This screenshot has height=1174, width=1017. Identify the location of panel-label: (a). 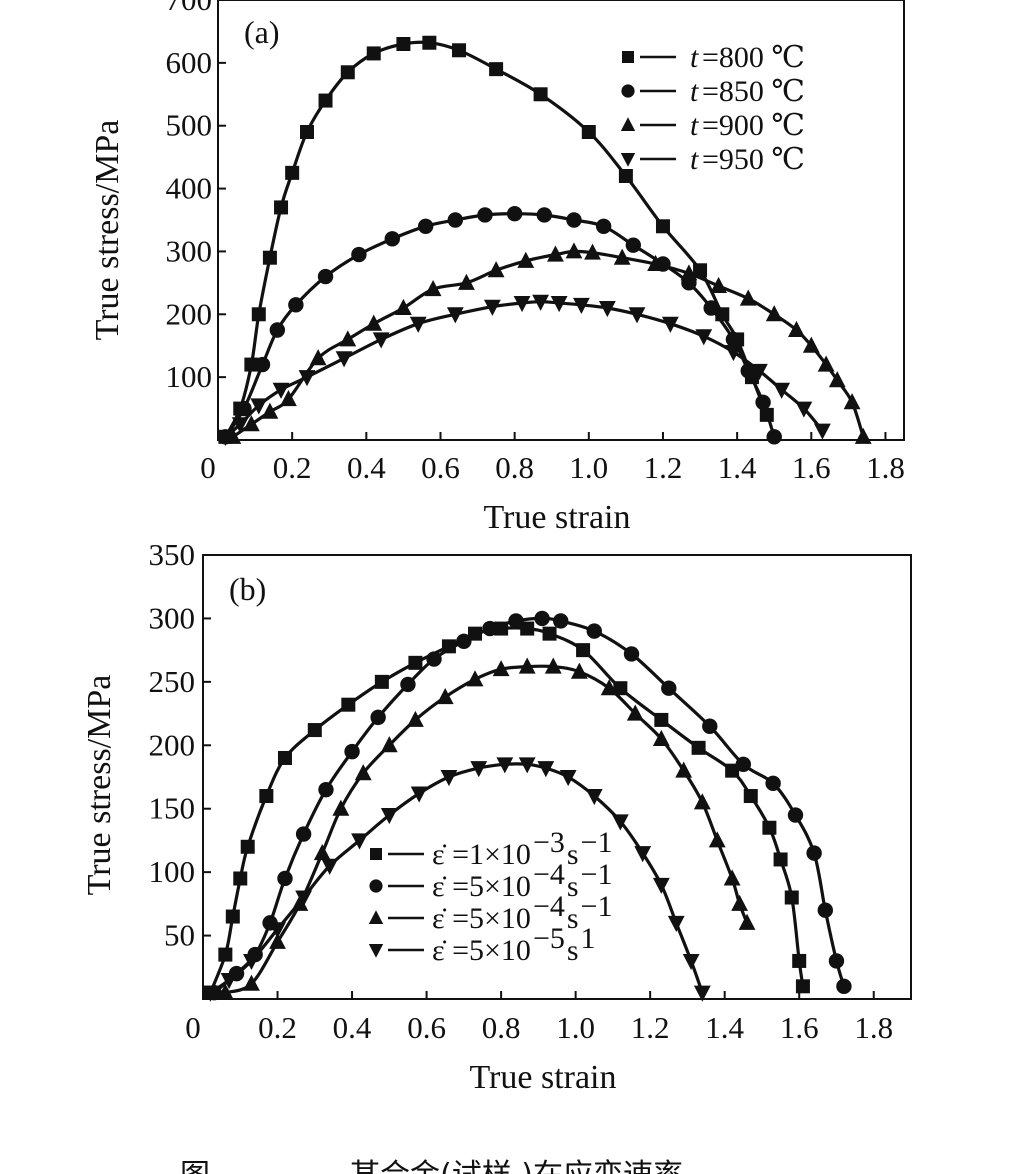
(262, 32).